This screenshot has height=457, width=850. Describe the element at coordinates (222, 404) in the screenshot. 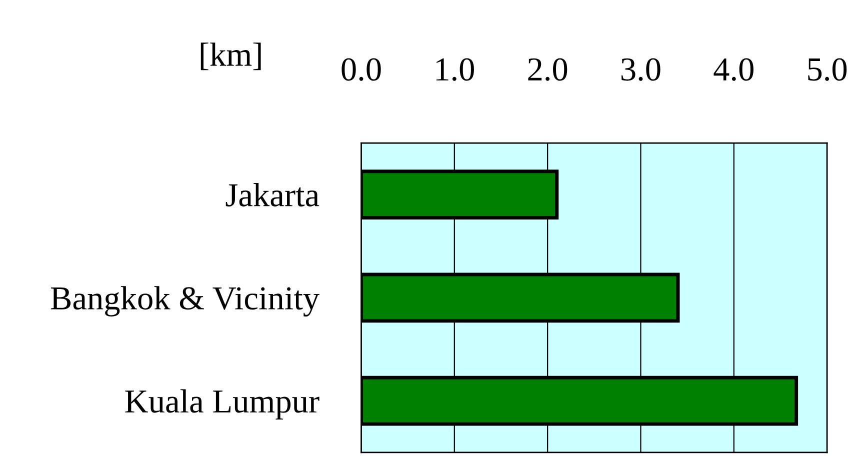

I see `y-tick-label: Kuala Lumpur` at that location.